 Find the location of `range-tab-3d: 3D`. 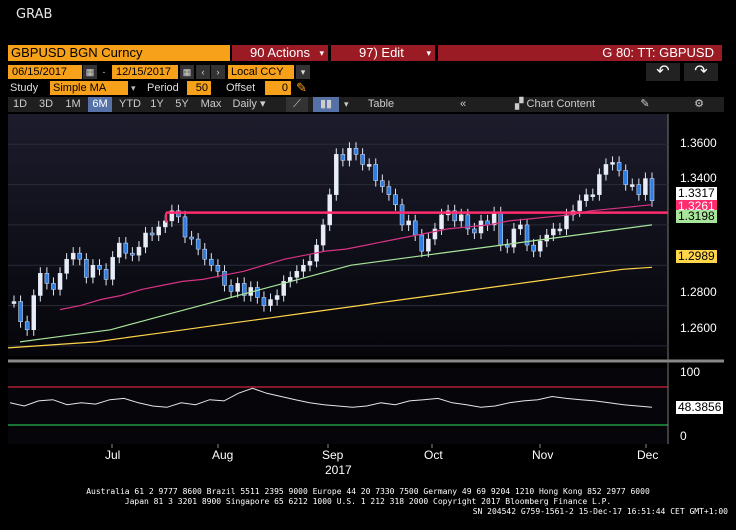

range-tab-3d: 3D is located at coordinates (46, 104).